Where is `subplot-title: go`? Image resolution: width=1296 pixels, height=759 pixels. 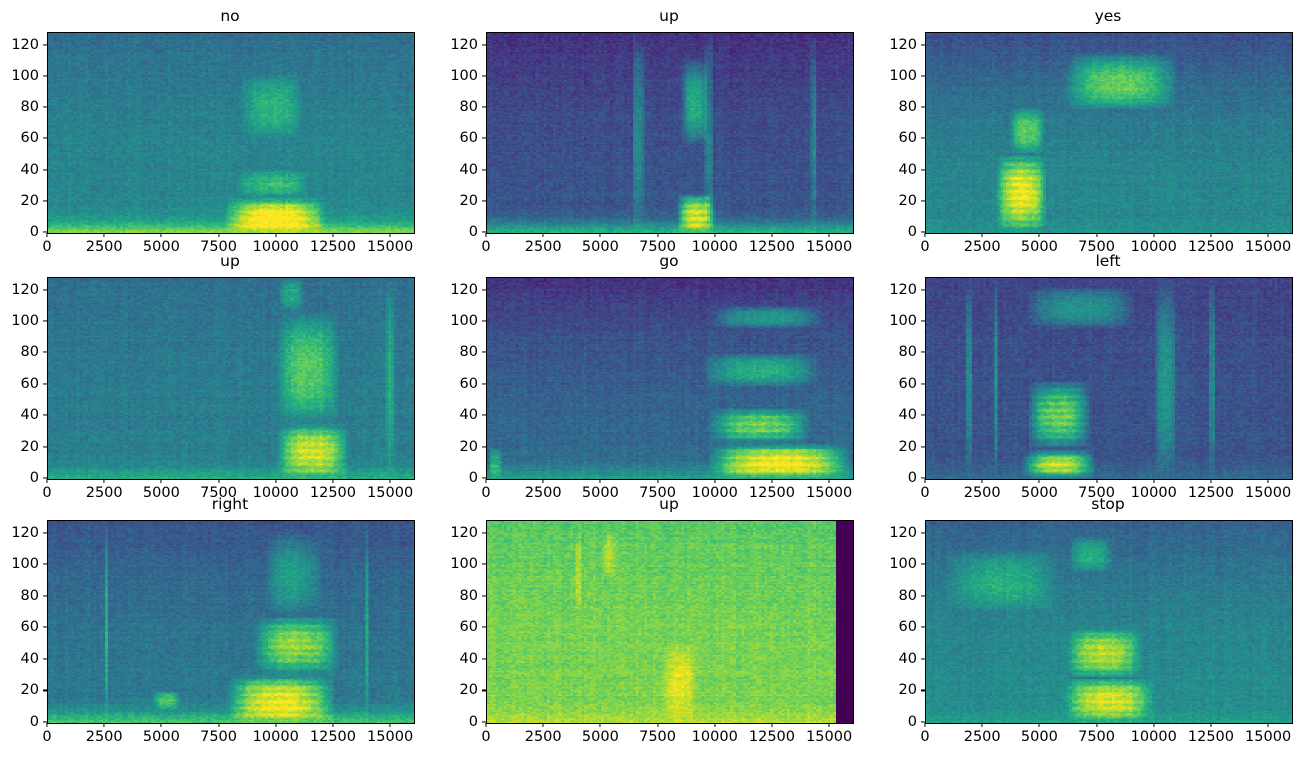 subplot-title: go is located at coordinates (669, 261).